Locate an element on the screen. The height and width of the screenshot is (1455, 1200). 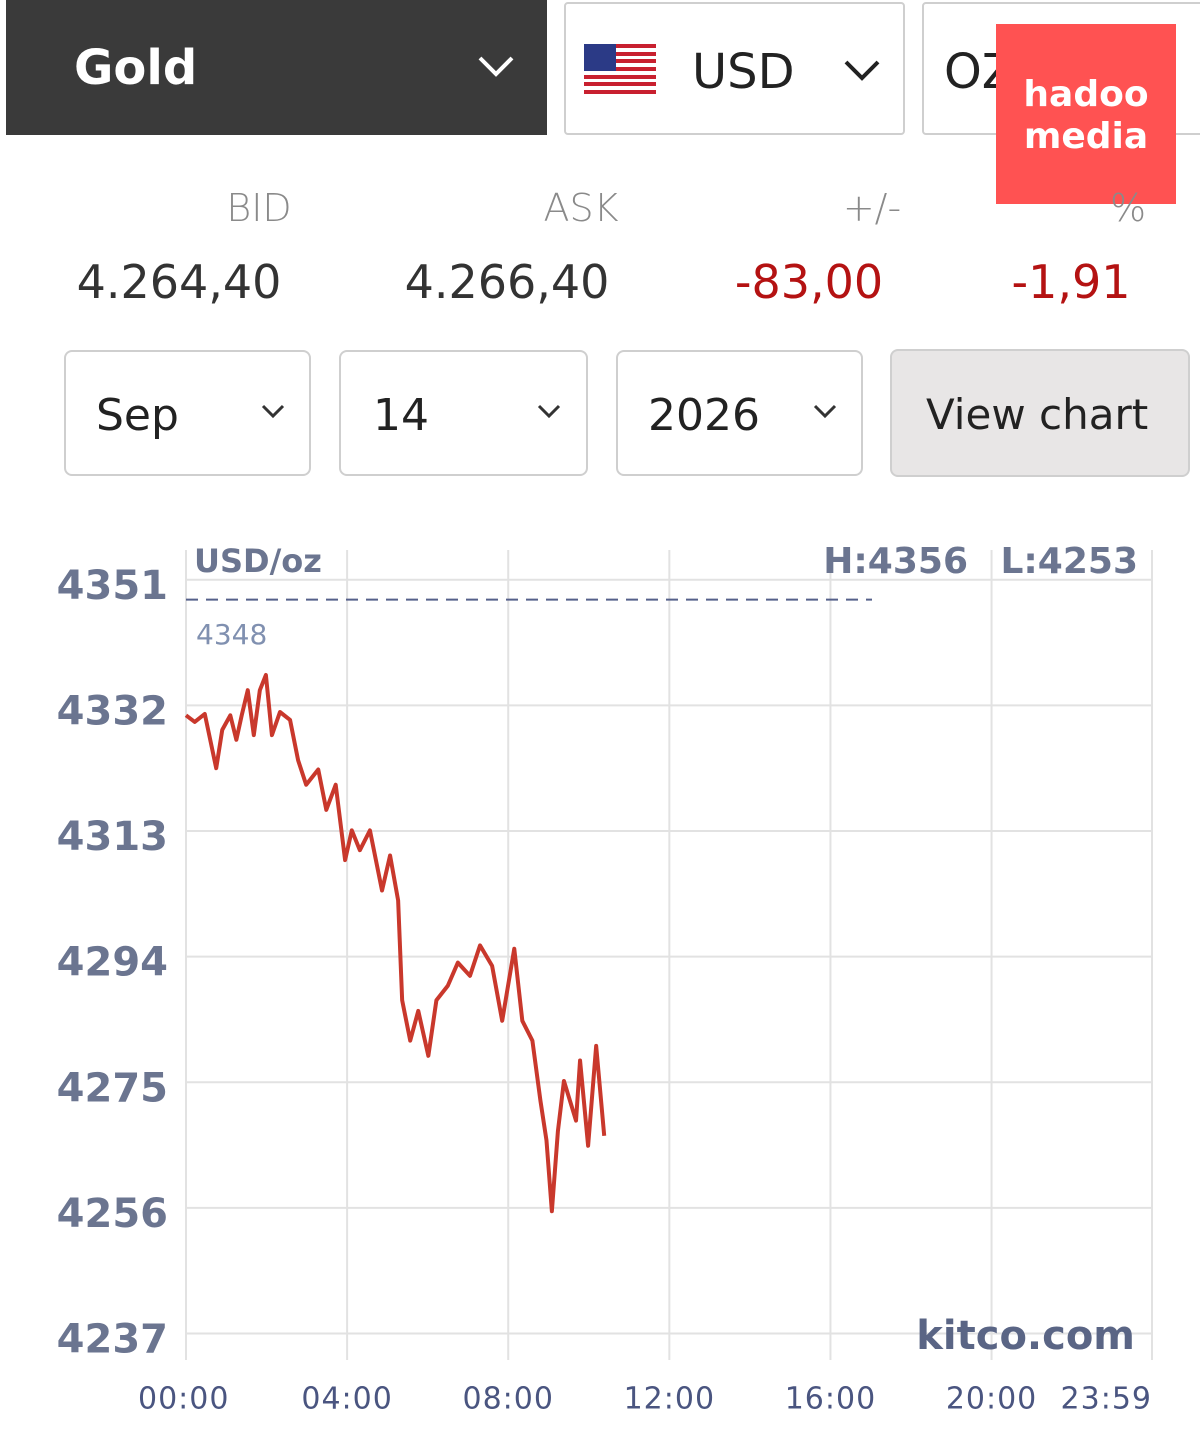
y-tick-label: 4256 is located at coordinates (112, 1214).